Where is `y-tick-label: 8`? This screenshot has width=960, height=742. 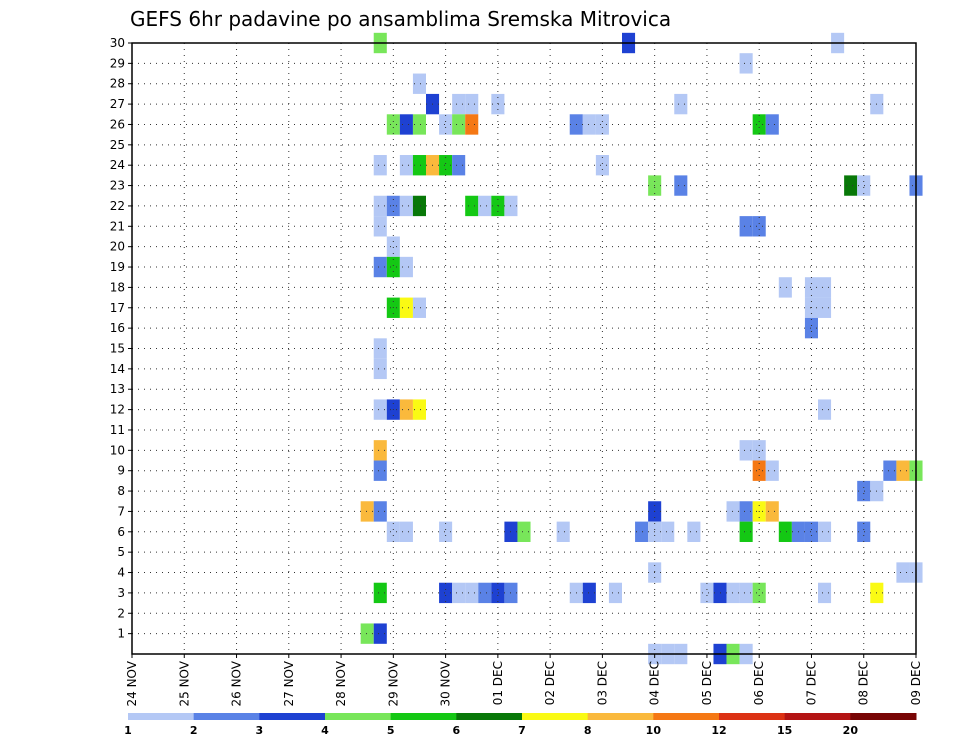
y-tick-label: 8 is located at coordinates (121, 491).